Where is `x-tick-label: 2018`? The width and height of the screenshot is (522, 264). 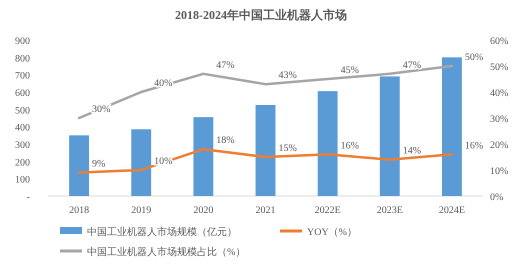
x-tick-label: 2018 is located at coordinates (79, 210).